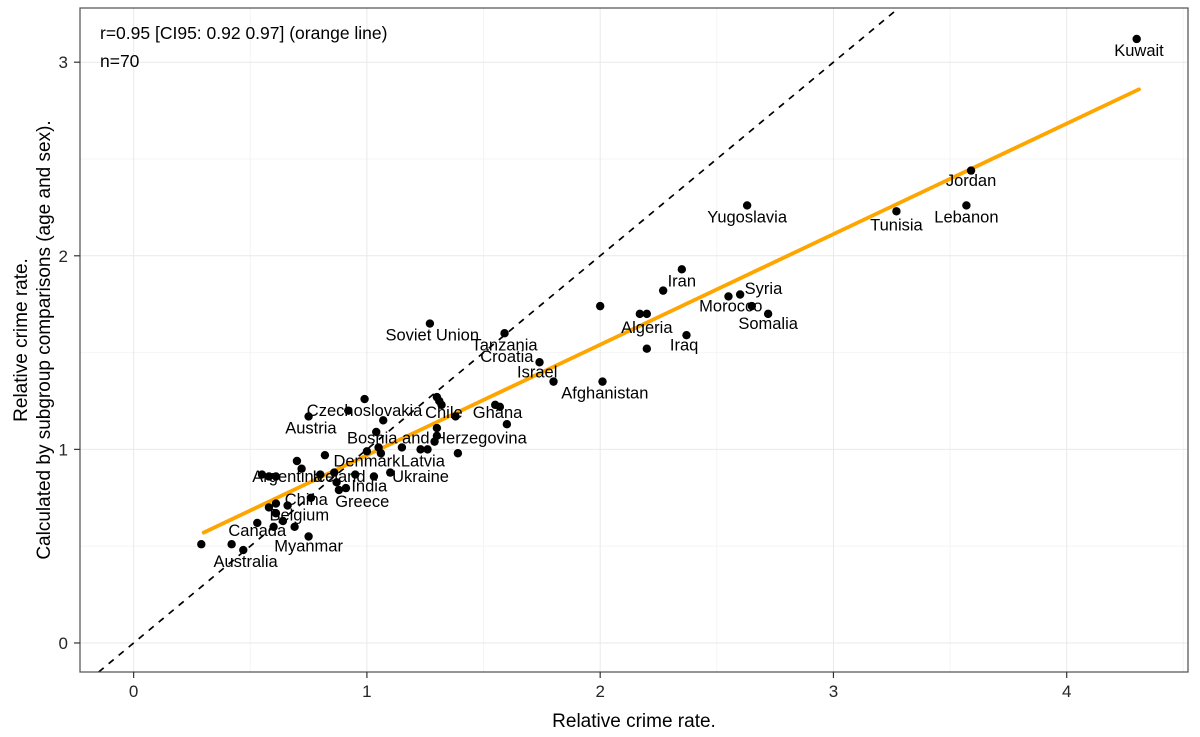 This screenshot has width=1200, height=737. Describe the element at coordinates (420, 477) in the screenshot. I see `country-label: Ukraine` at that location.